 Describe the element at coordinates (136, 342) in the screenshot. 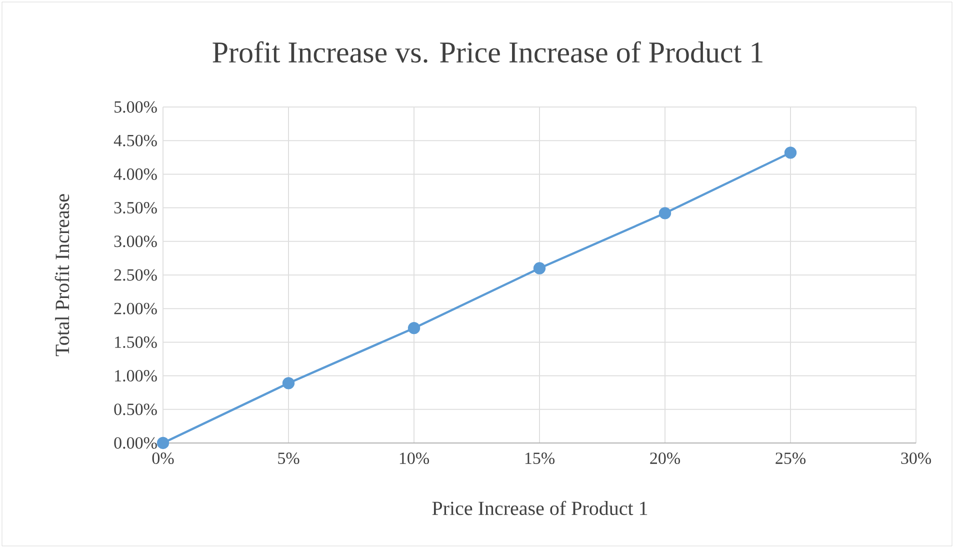

I see `y-tick-label: 1.50%` at that location.